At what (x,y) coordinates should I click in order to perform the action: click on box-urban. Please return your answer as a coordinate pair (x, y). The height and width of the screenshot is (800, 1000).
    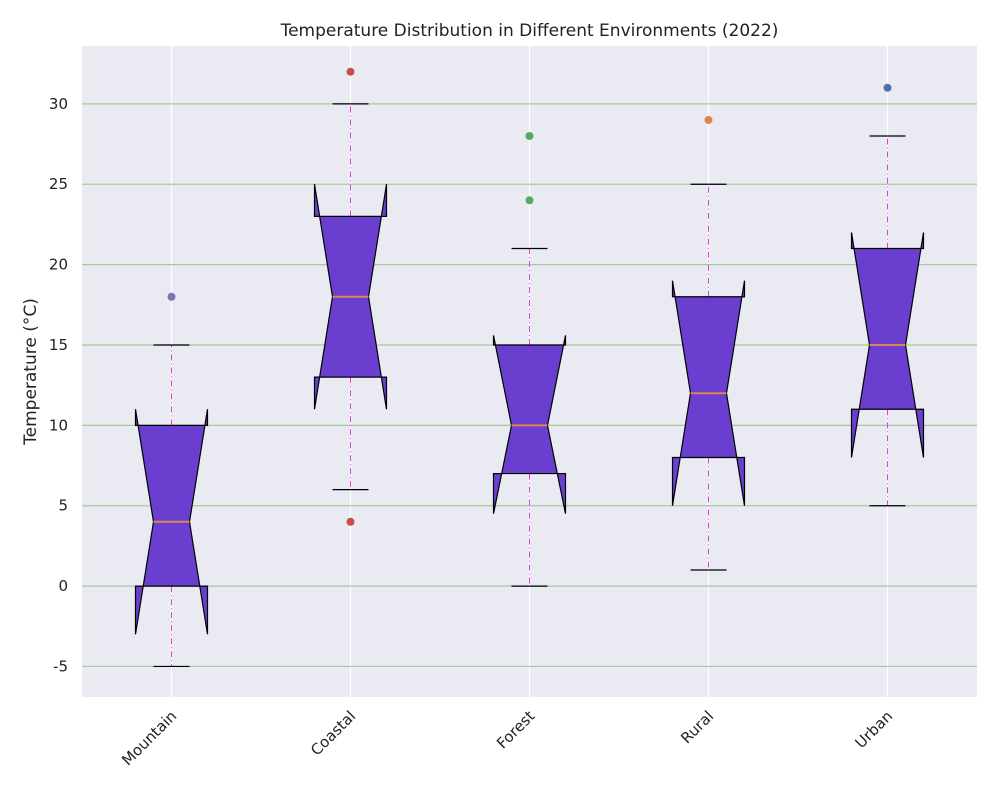
    Looking at the image, I should click on (887, 295).